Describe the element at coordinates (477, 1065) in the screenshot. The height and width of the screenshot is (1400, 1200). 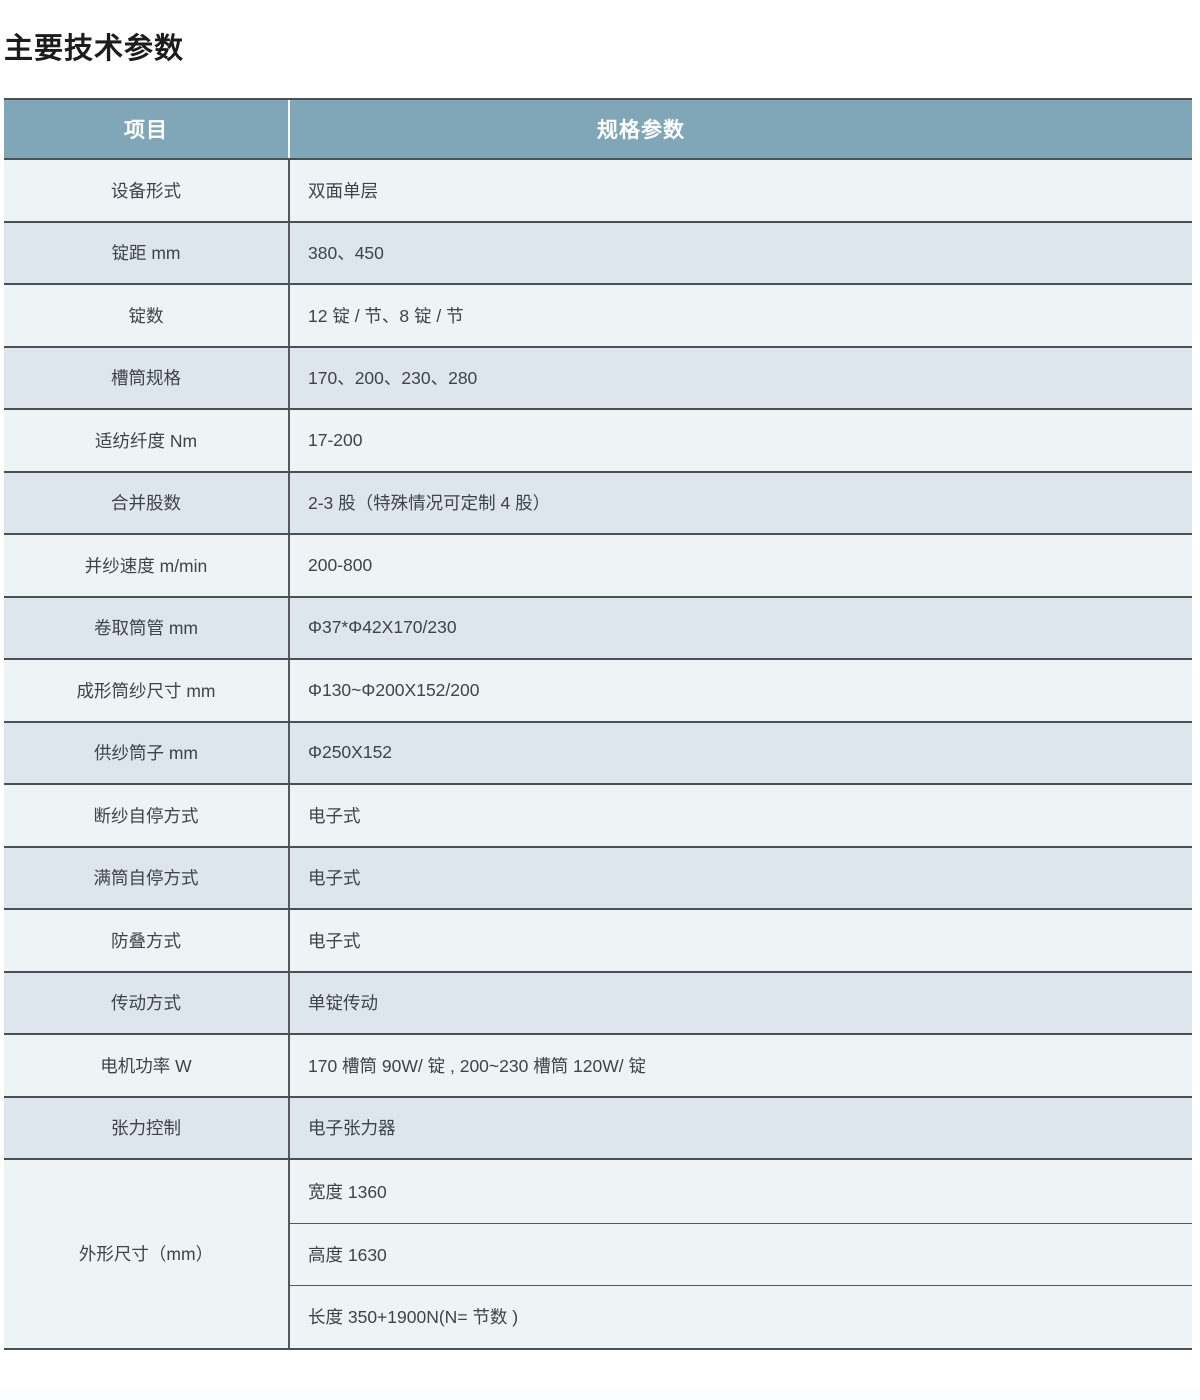
I see `row-value: 170 槽筒 90W/ 锭 , 200~230 槽筒 120W/ 锭` at that location.